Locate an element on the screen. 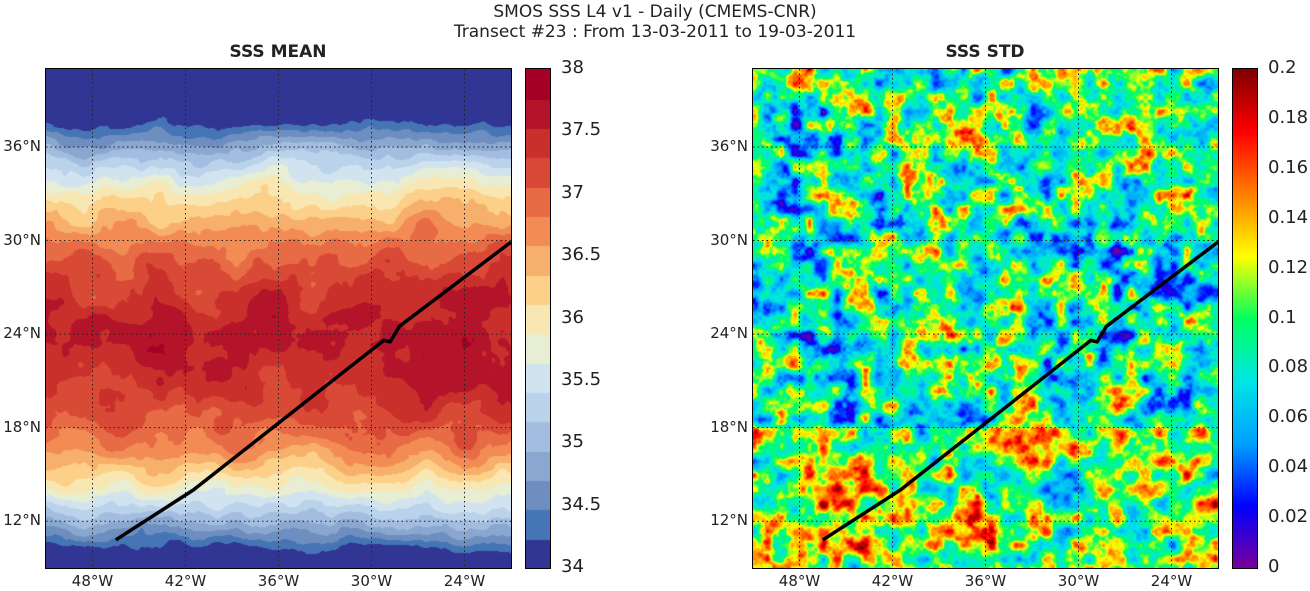 This screenshot has width=1310, height=591. colorbar-tick-label: 35.5 is located at coordinates (581, 379).